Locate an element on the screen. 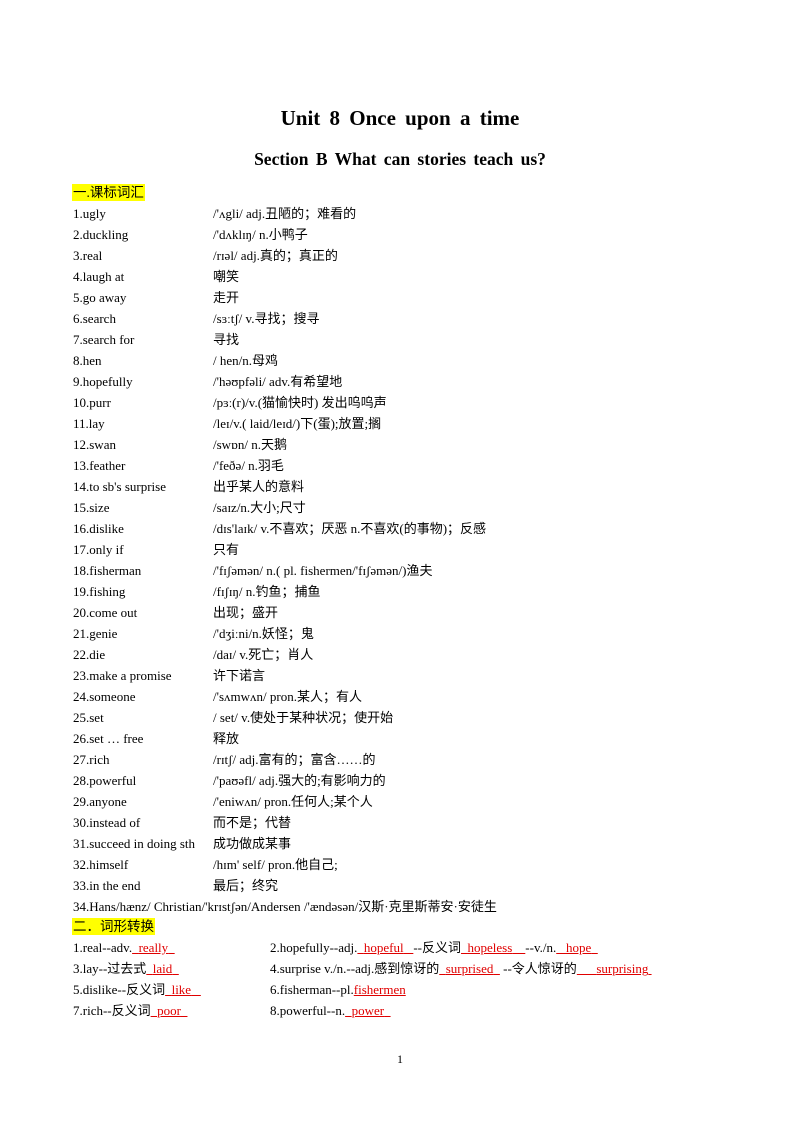  word-form-item-5: 5.dislike--反义词 like is located at coordinates (137, 990).